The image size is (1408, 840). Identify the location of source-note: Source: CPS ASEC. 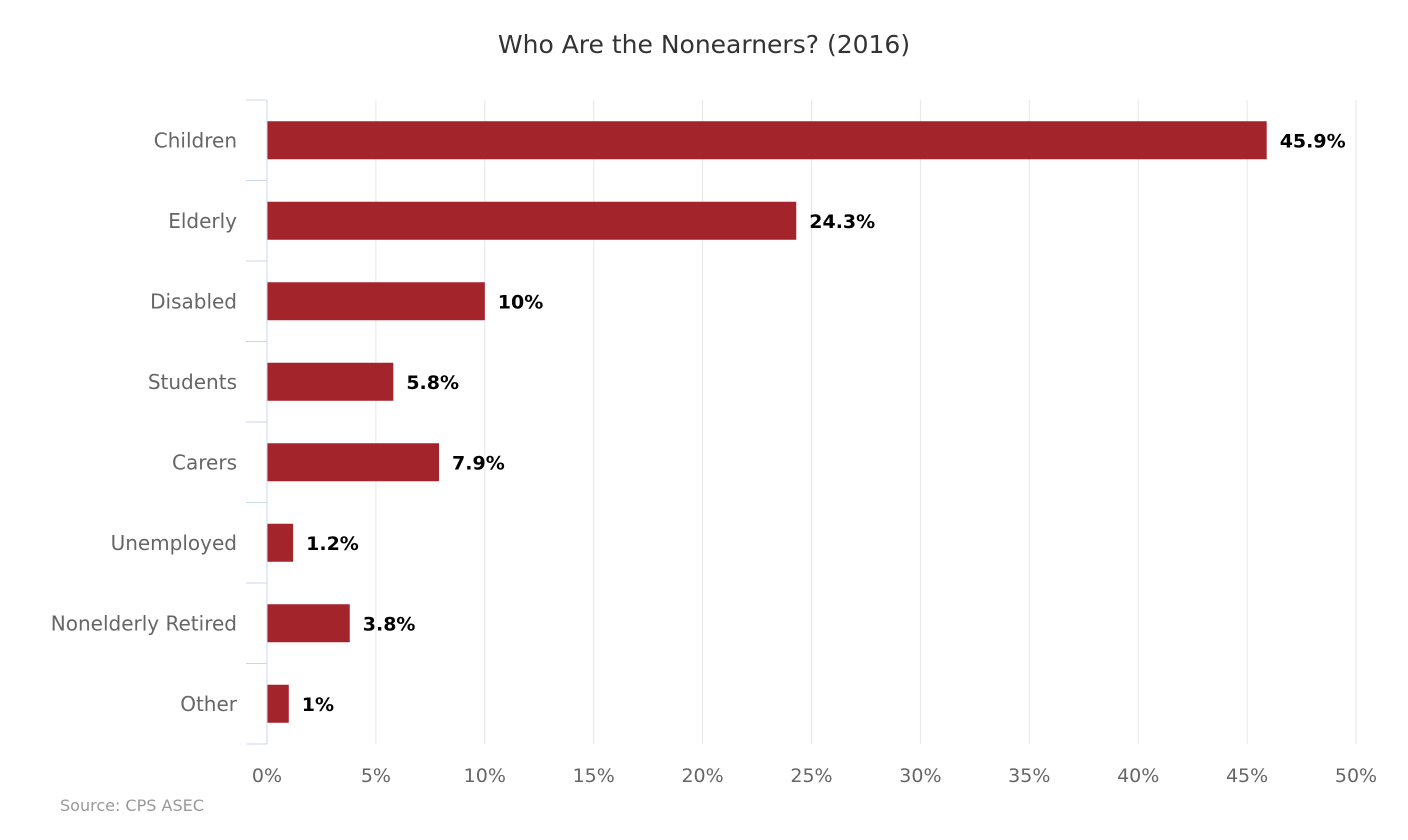
(132, 805).